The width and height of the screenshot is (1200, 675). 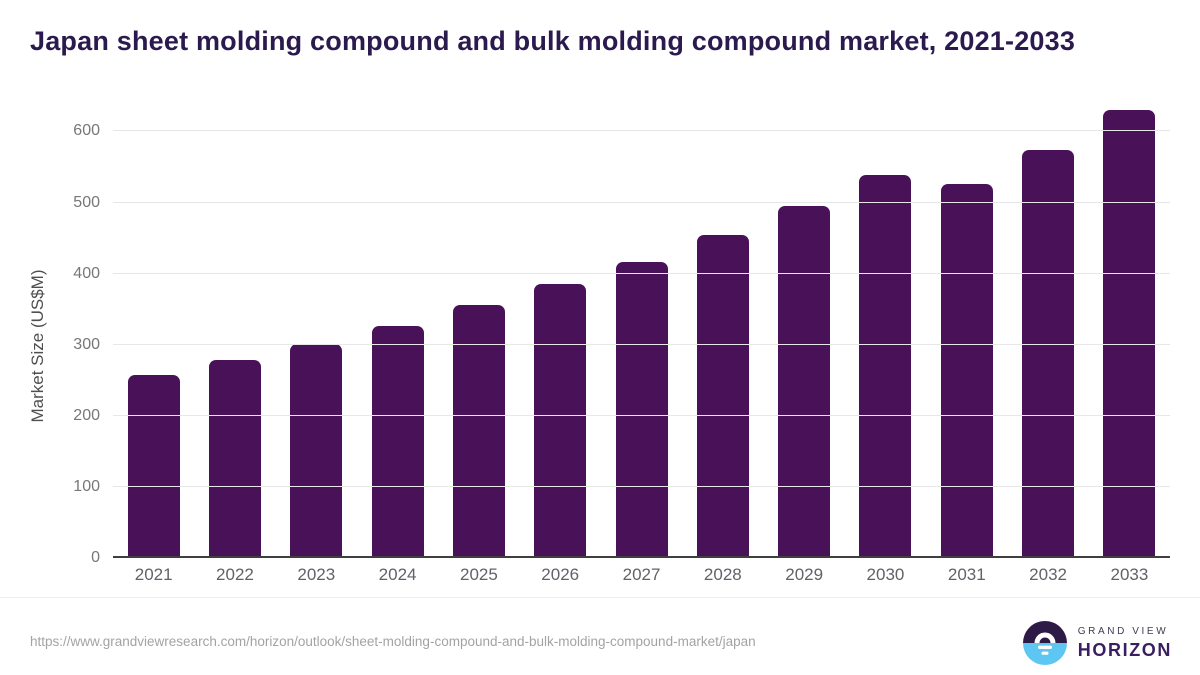 I want to click on bar-2025, so click(x=478, y=430).